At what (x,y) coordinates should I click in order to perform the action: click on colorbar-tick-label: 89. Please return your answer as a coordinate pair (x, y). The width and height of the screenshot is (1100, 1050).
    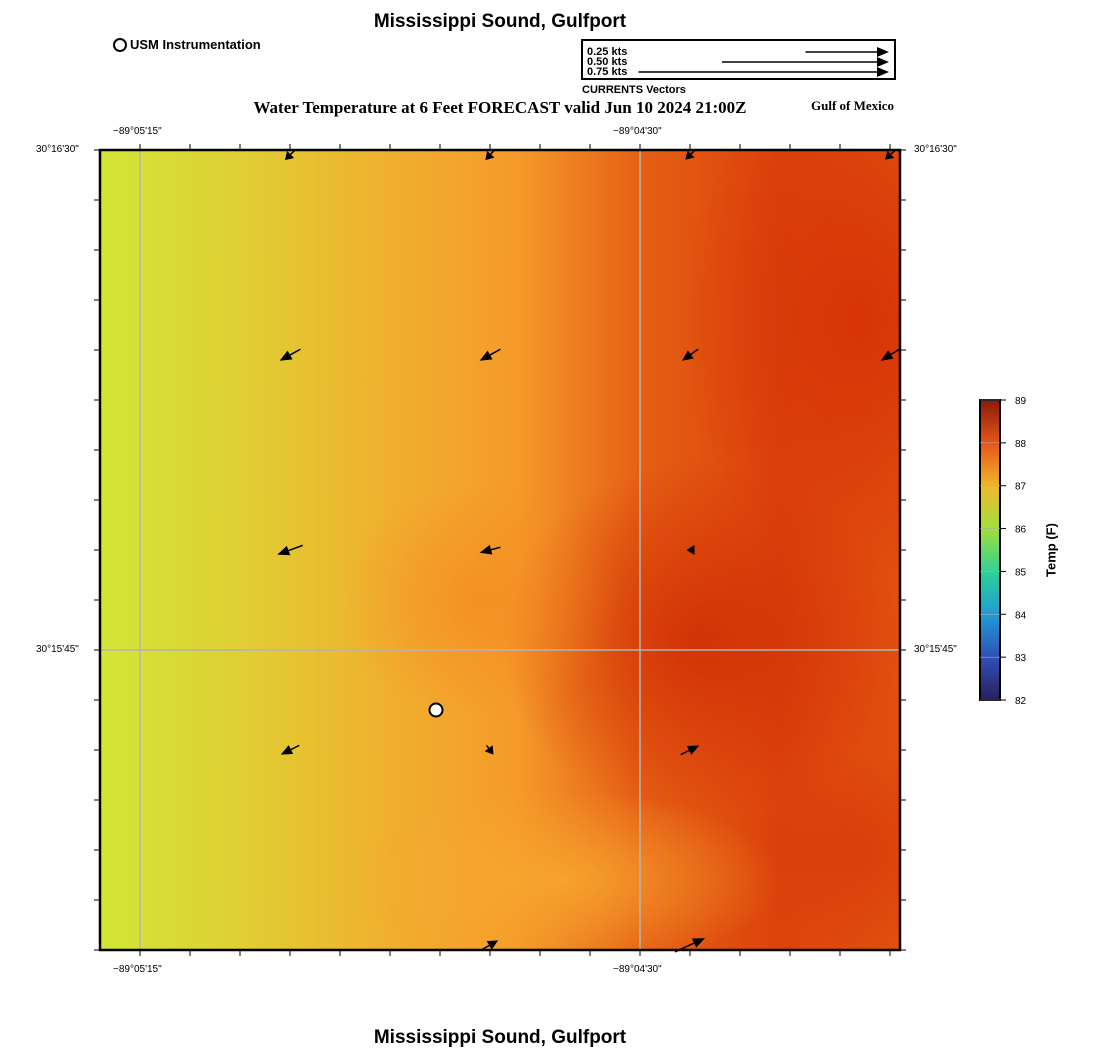
    Looking at the image, I should click on (1021, 401).